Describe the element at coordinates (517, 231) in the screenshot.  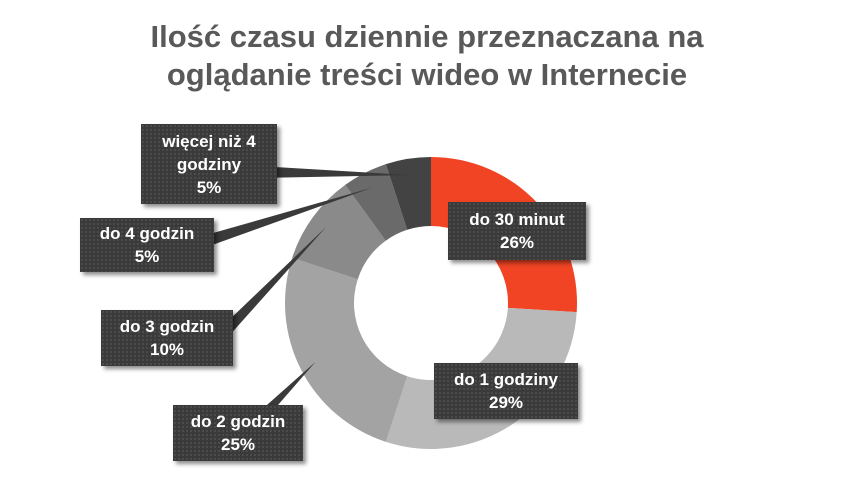
I see `data-label-do-30-minut: do 30 minut 26%` at that location.